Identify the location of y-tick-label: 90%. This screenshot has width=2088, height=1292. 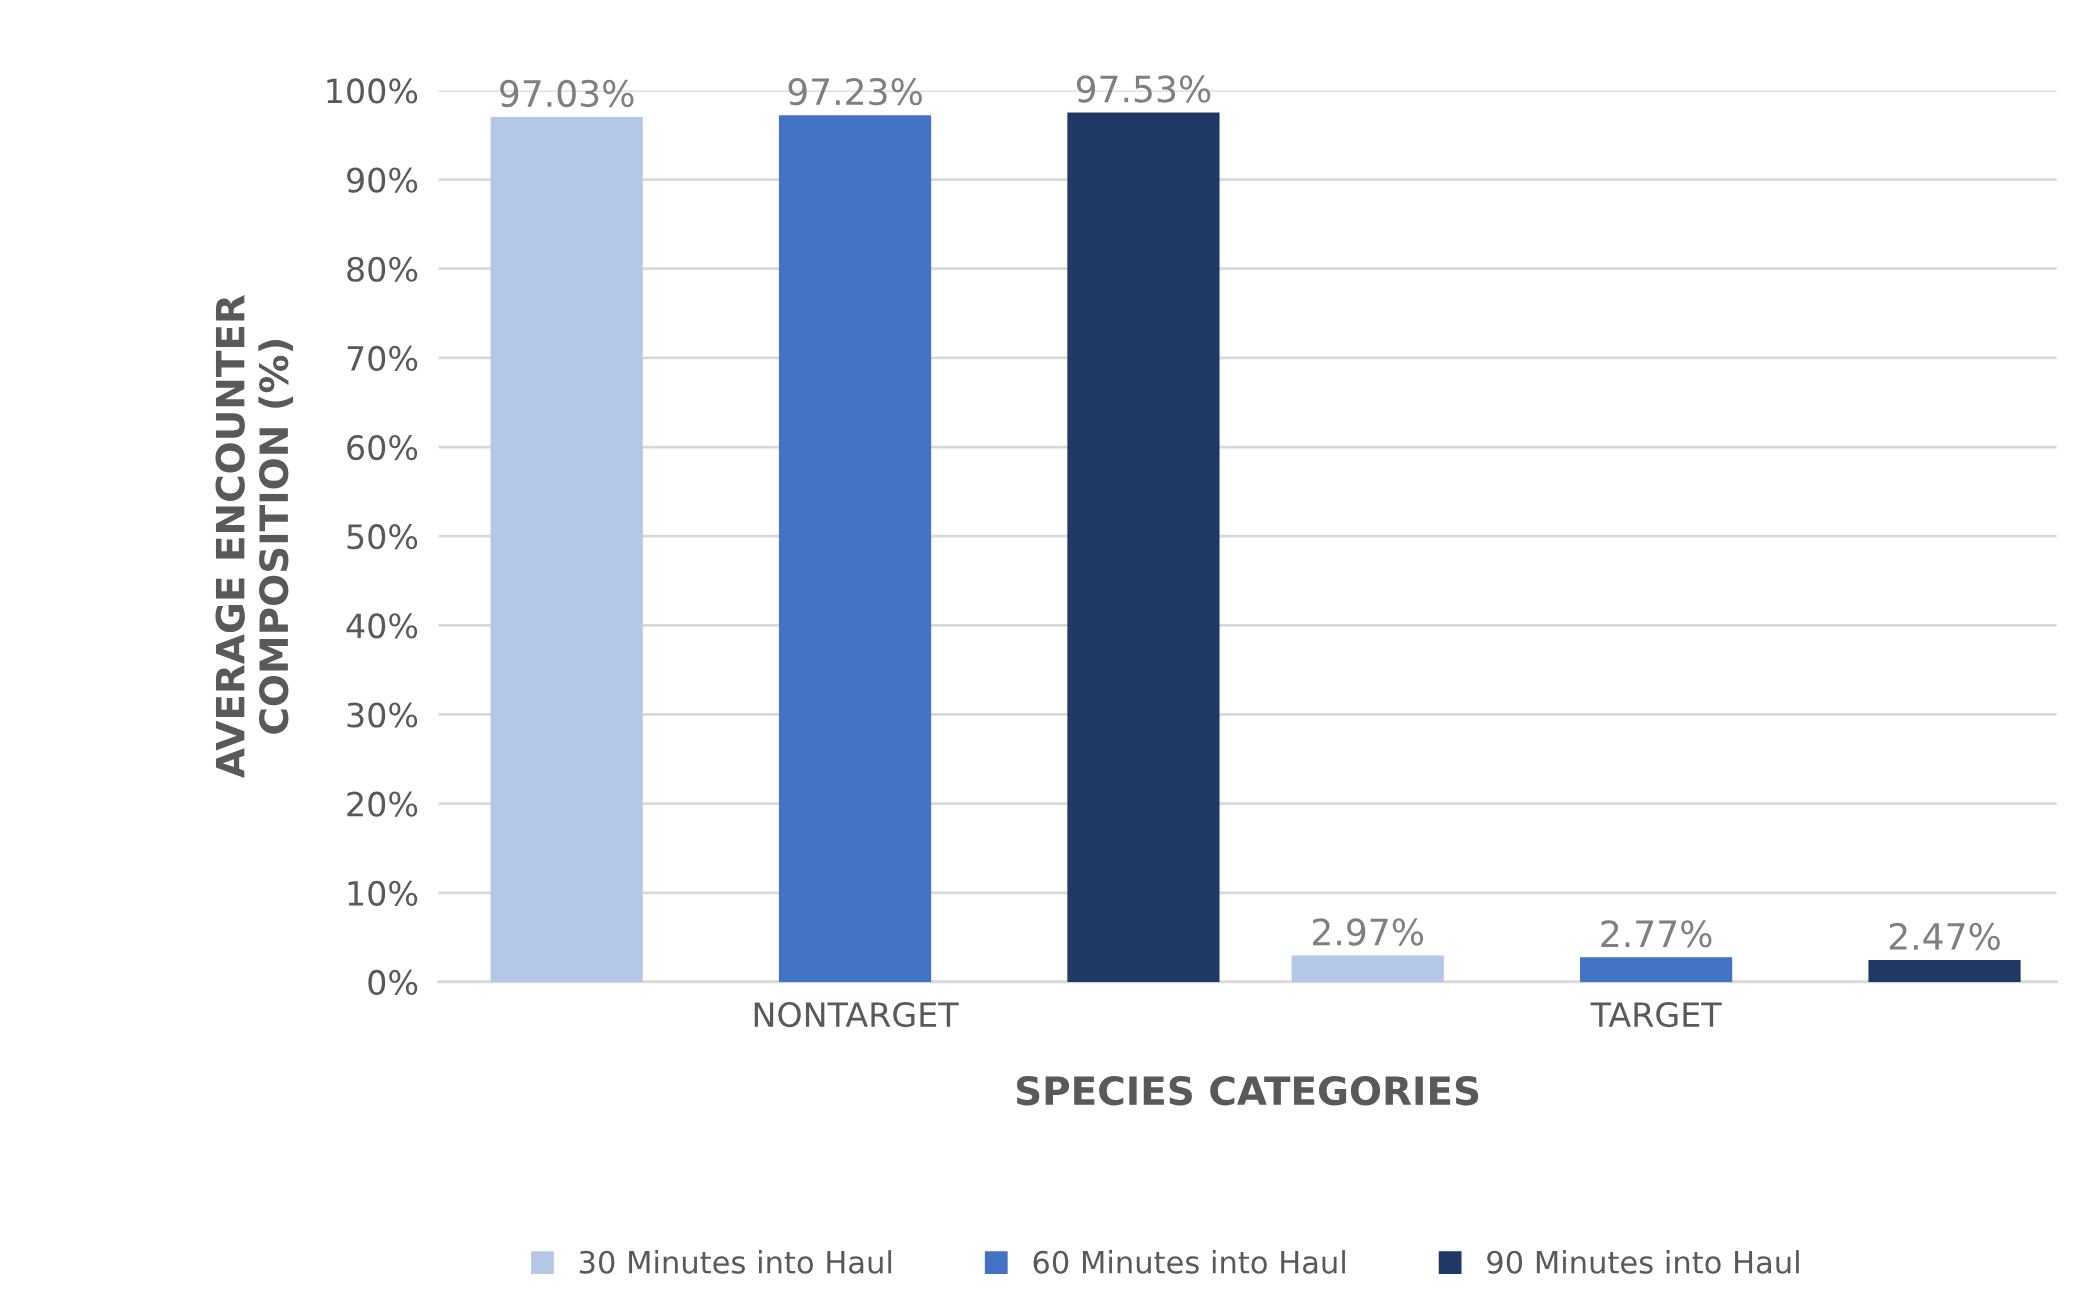
(382, 180).